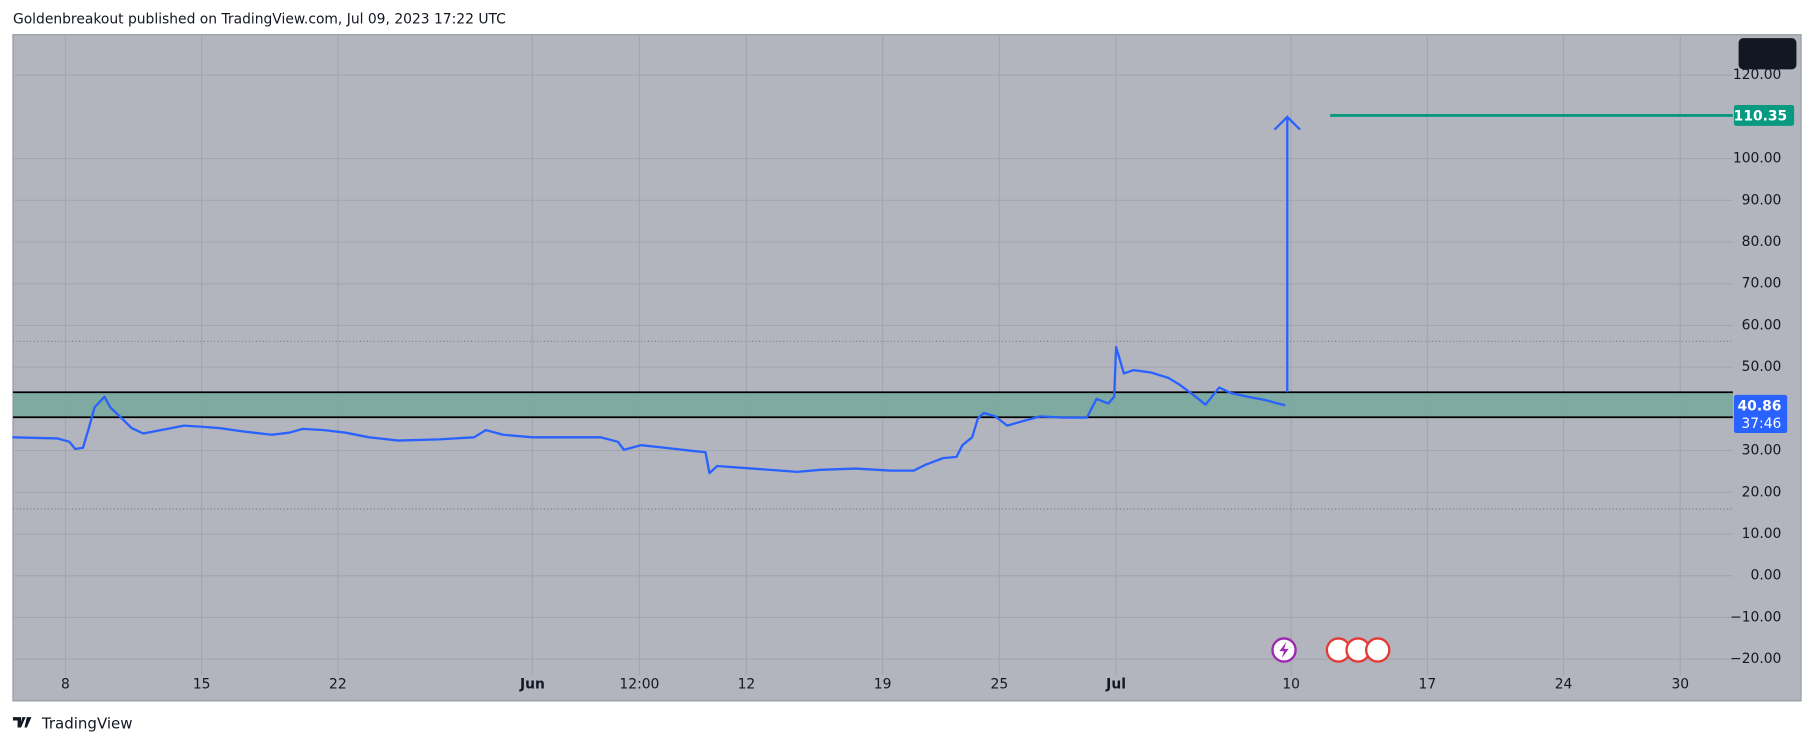 The height and width of the screenshot is (746, 1814). Describe the element at coordinates (1428, 685) in the screenshot. I see `x-tick-label: 17` at that location.